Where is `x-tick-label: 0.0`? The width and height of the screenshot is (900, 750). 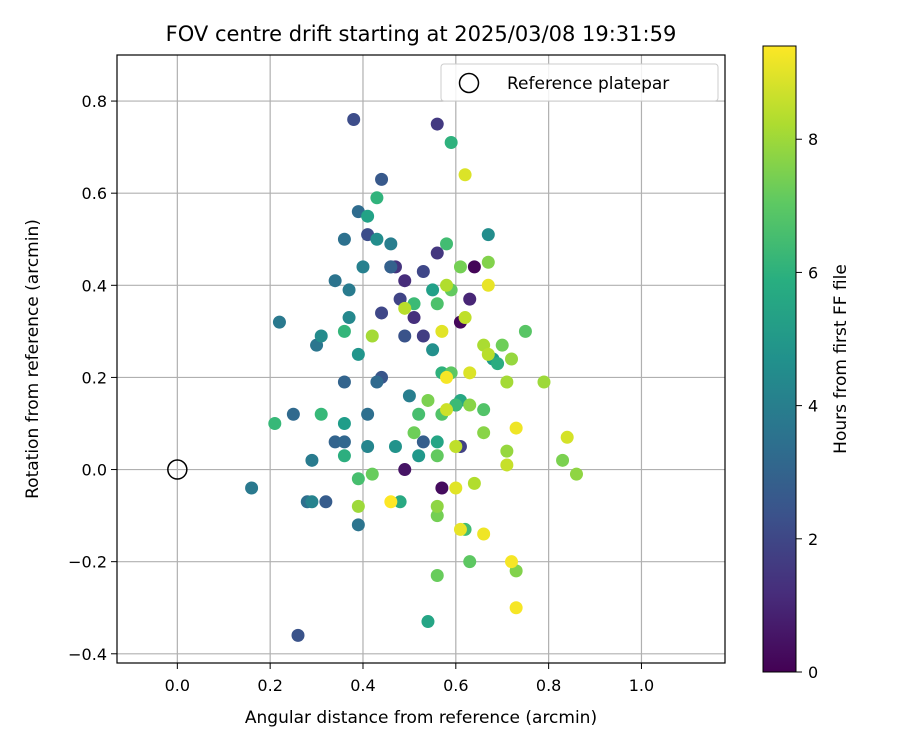
x-tick-label: 0.0 is located at coordinates (177, 685).